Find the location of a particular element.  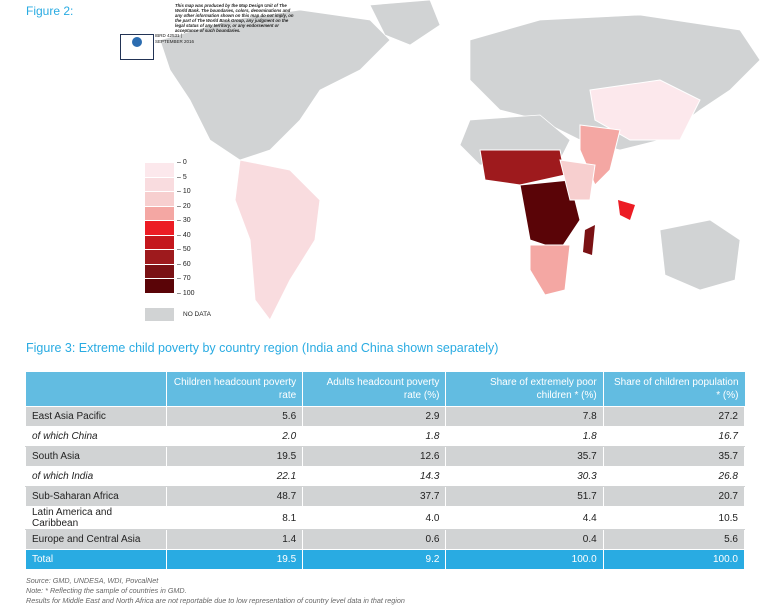

region-name: Total is located at coordinates (96, 559).